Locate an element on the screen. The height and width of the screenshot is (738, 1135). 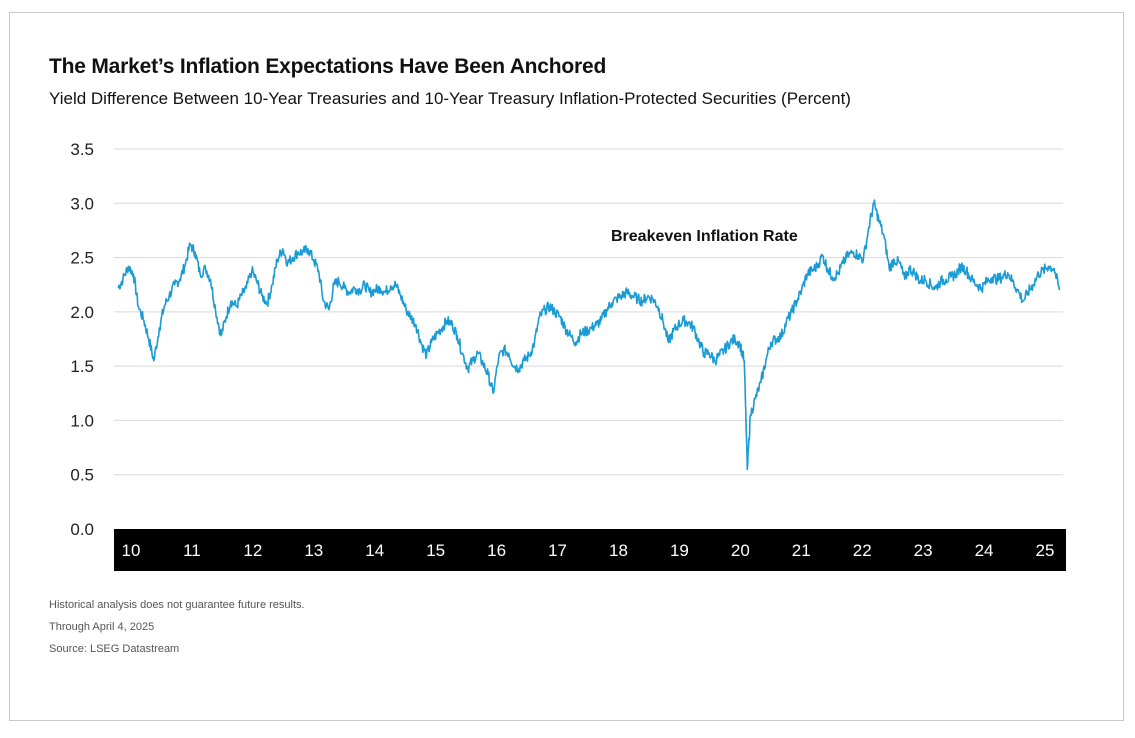
y-tick-label: 0.0 is located at coordinates (82, 529).